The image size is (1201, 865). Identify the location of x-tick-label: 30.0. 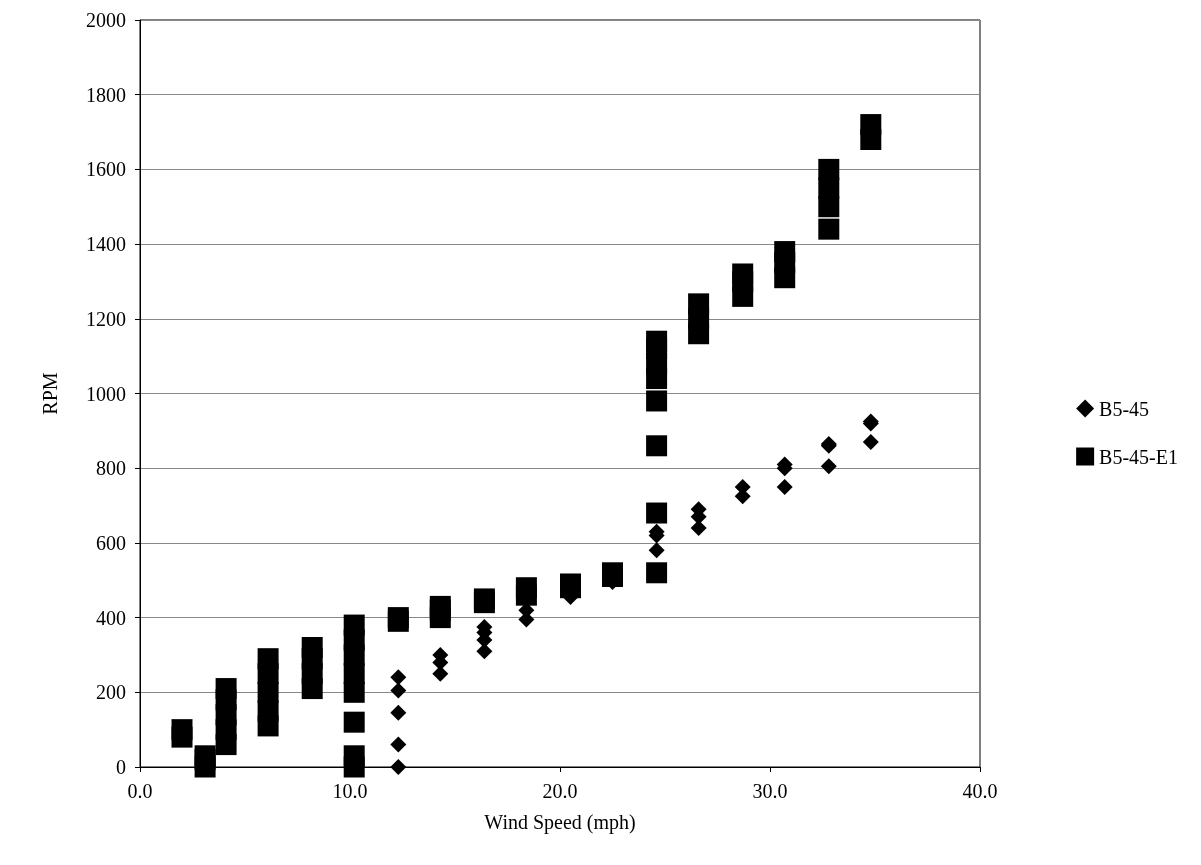
(770, 791).